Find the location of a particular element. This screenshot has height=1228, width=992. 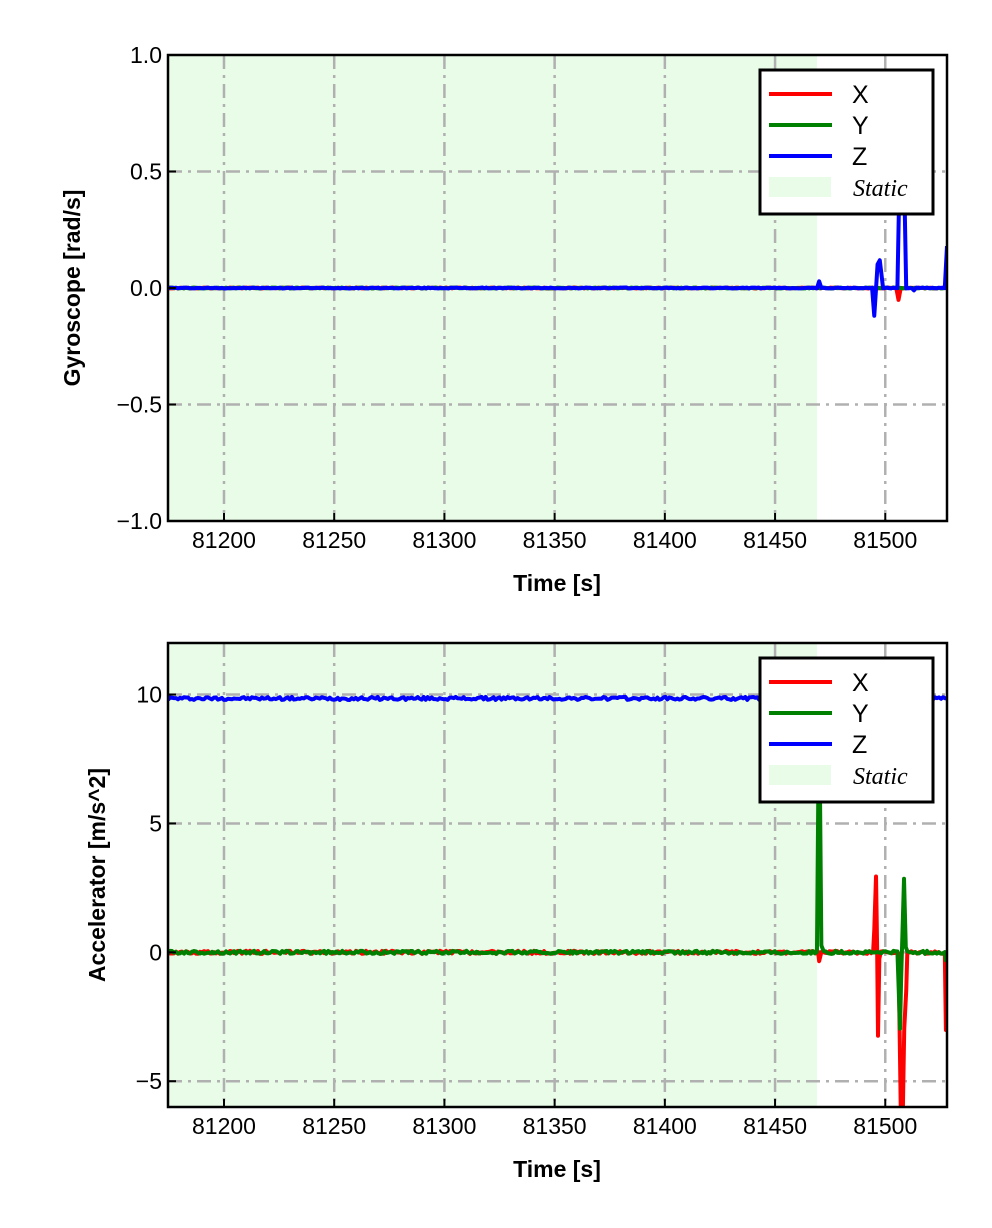

y-axis-label: Accelerator [m/s^2] is located at coordinates (97, 875).